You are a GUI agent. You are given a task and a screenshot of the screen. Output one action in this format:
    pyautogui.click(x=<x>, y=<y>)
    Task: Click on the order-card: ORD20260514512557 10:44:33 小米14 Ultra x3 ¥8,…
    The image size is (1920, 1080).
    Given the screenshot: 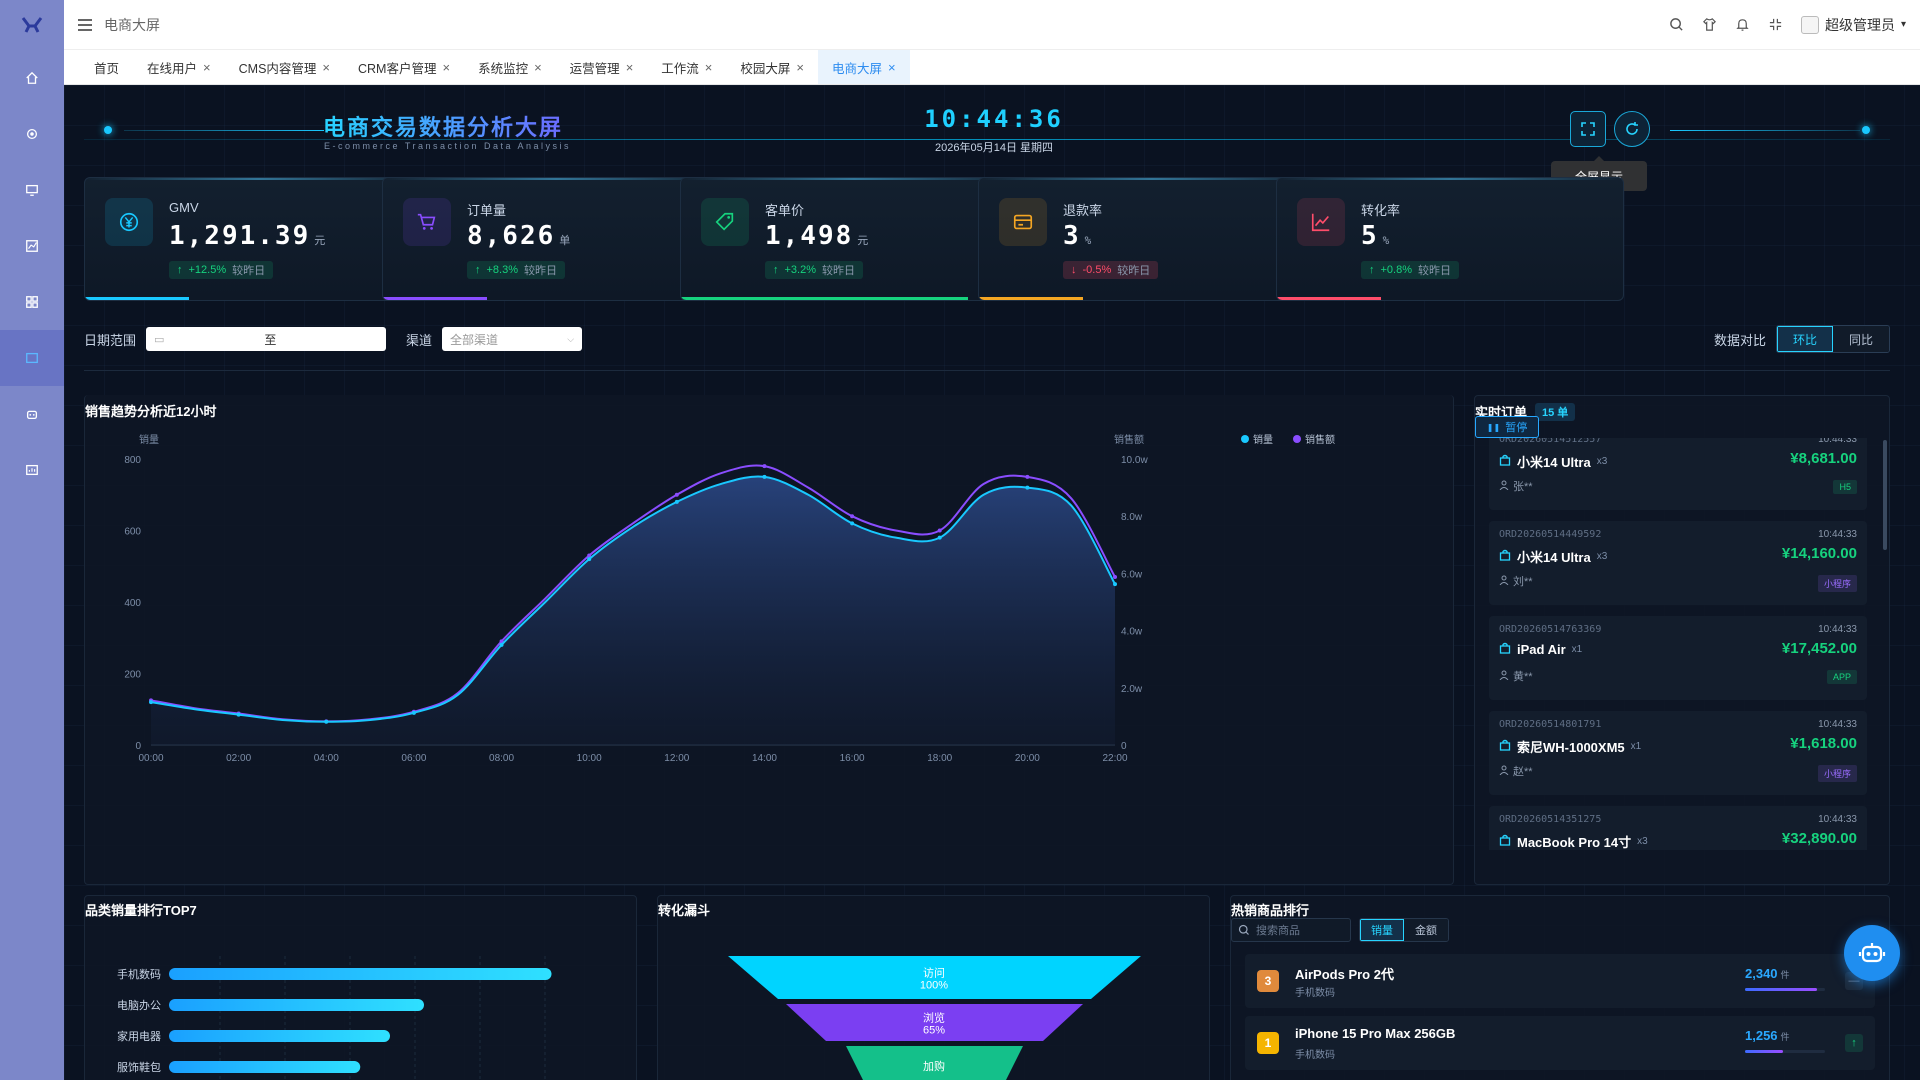 What is the action you would take?
    pyautogui.click(x=1678, y=474)
    